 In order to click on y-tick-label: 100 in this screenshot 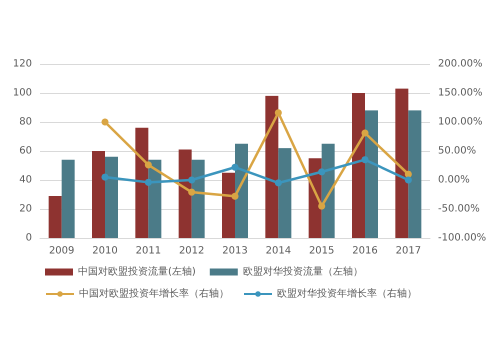, I will do `click(22, 93)`.